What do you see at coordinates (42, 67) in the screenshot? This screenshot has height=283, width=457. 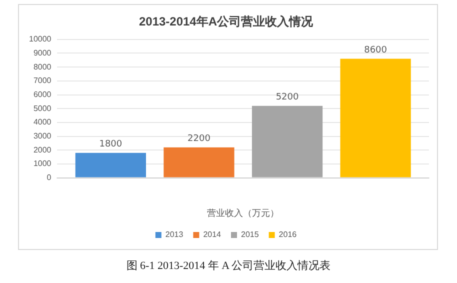 I see `y-tick-label: 8000` at bounding box center [42, 67].